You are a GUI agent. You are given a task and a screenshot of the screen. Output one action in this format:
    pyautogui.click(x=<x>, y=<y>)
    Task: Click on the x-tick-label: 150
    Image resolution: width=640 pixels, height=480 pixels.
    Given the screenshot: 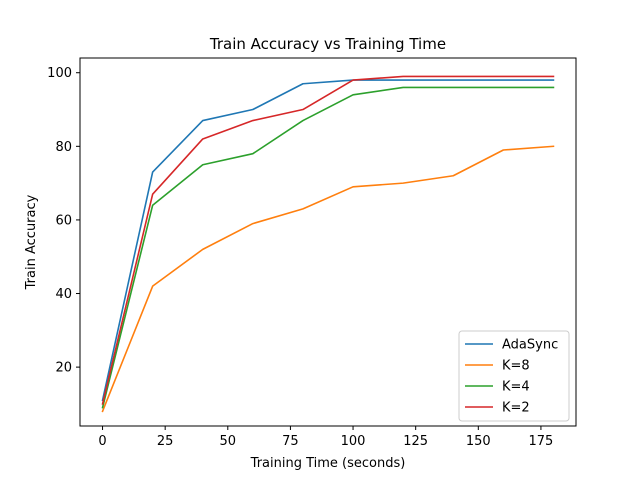 What is the action you would take?
    pyautogui.click(x=478, y=441)
    